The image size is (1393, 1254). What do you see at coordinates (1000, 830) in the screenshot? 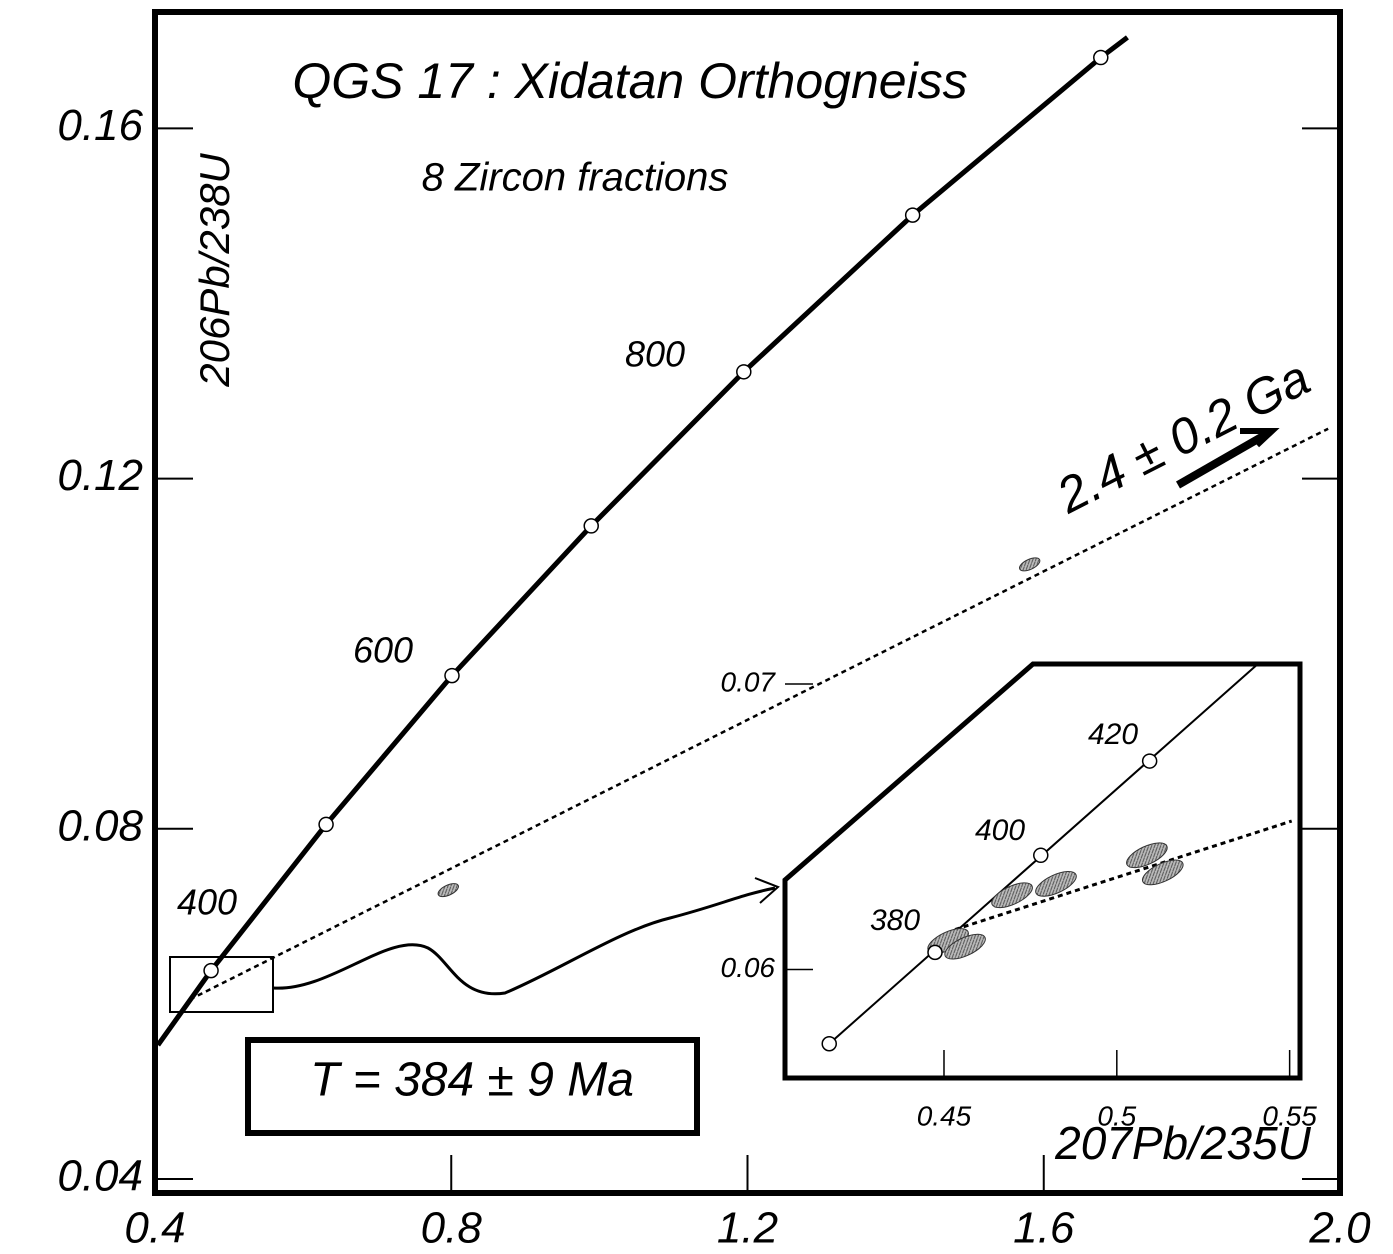
I see `inset-age-label: 400` at bounding box center [1000, 830].